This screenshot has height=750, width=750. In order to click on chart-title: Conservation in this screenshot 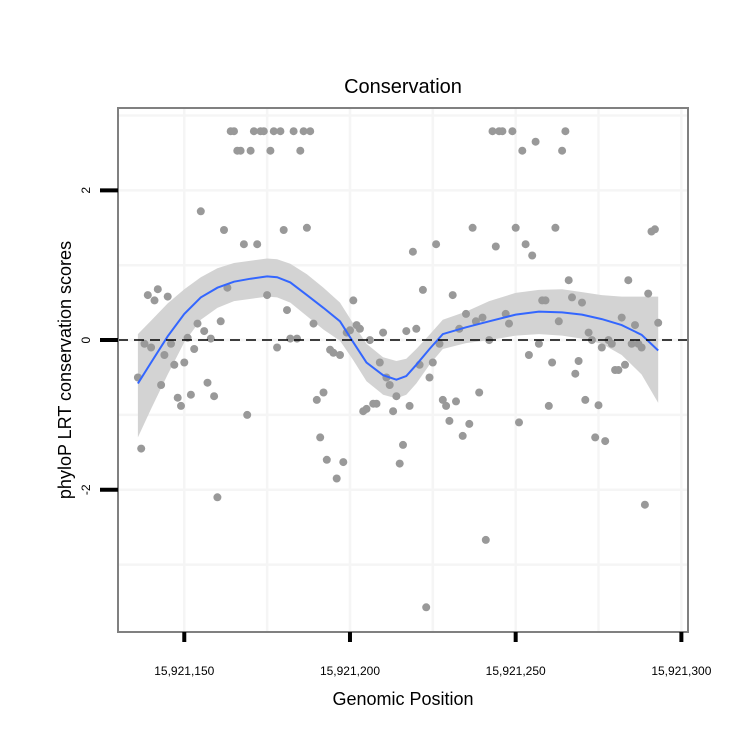, I will do `click(403, 87)`.